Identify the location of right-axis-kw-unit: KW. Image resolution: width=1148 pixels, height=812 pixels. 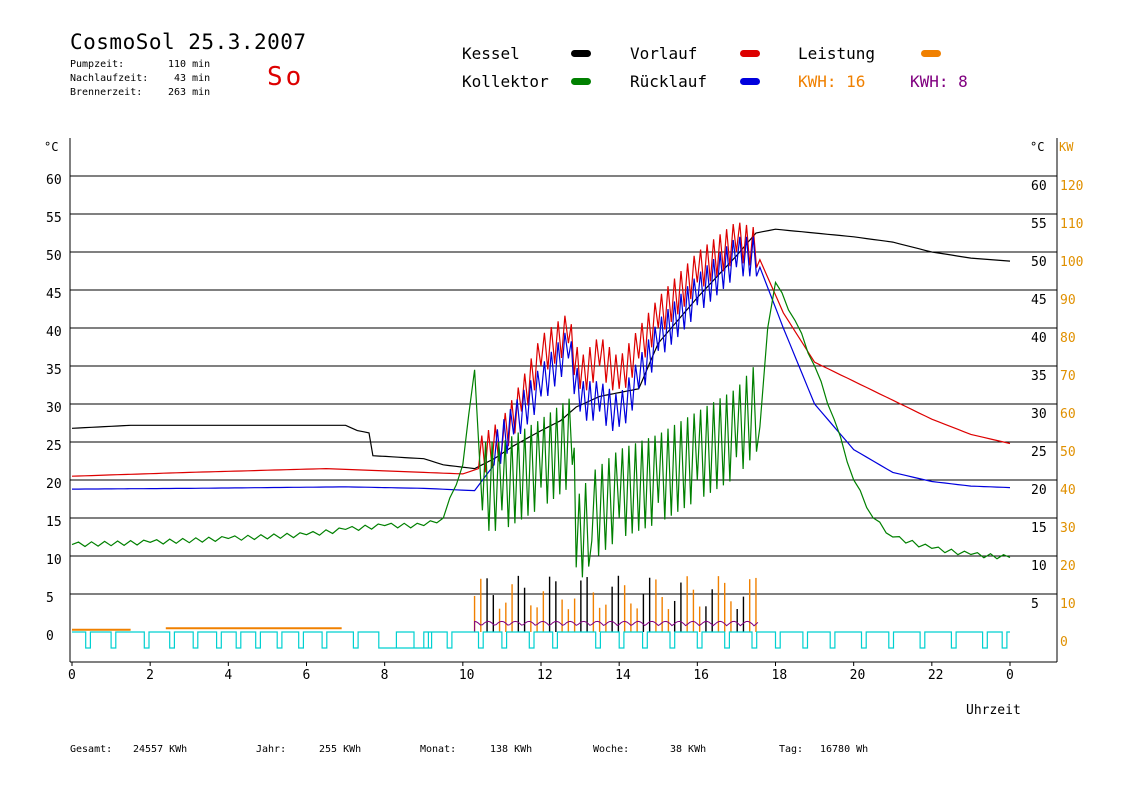
(1066, 147).